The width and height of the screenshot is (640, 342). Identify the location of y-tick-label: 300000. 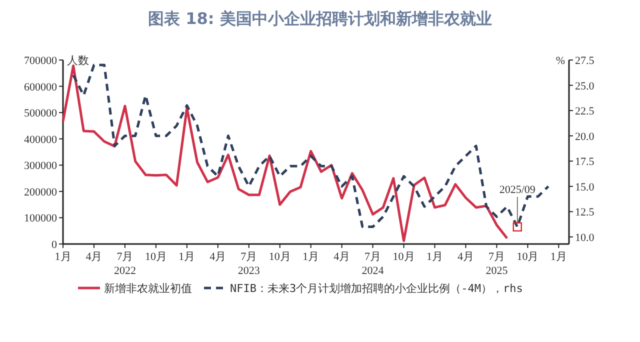
(41, 166).